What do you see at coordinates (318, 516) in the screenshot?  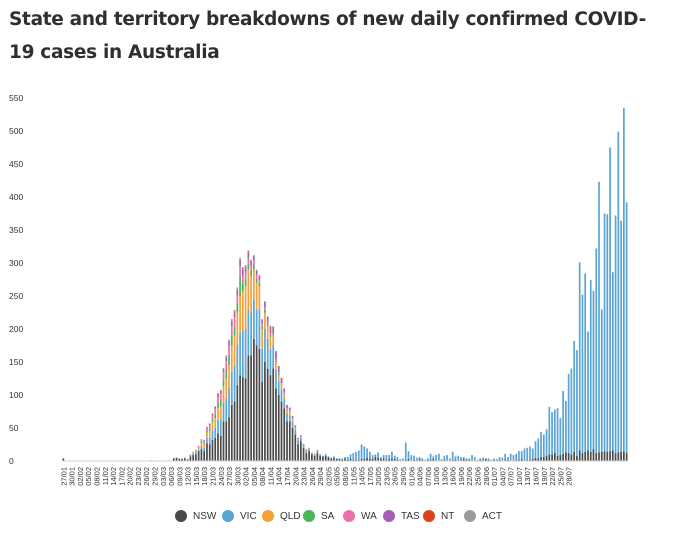 I see `legend-item-sa: SA` at bounding box center [318, 516].